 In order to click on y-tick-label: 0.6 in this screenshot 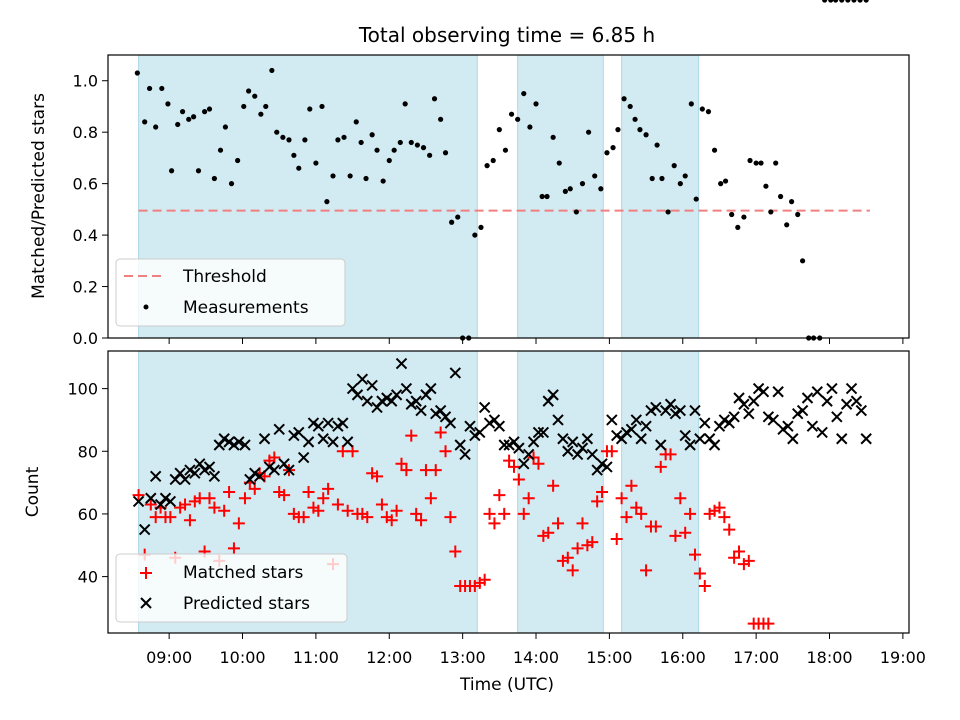, I will do `click(85, 184)`.